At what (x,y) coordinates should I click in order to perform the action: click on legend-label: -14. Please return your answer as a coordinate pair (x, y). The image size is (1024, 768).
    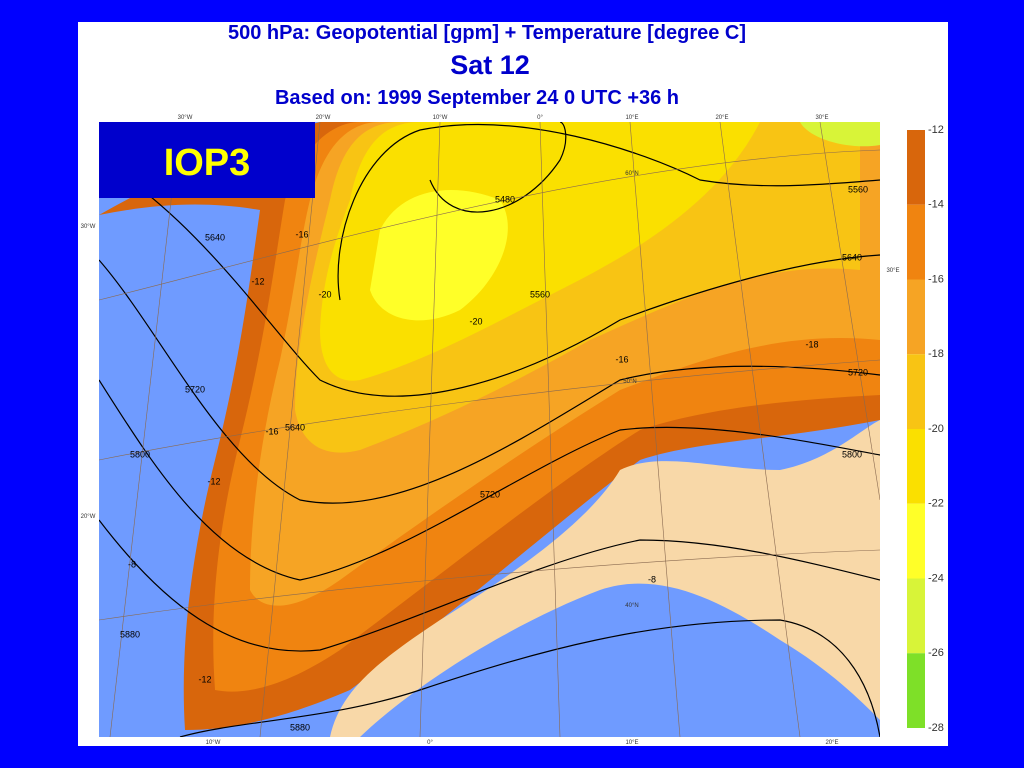
    Looking at the image, I should click on (936, 205).